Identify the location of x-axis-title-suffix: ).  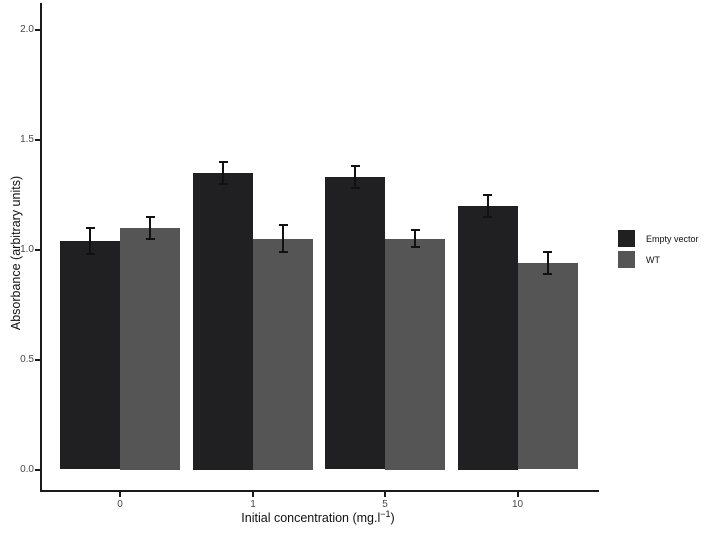
(392, 518).